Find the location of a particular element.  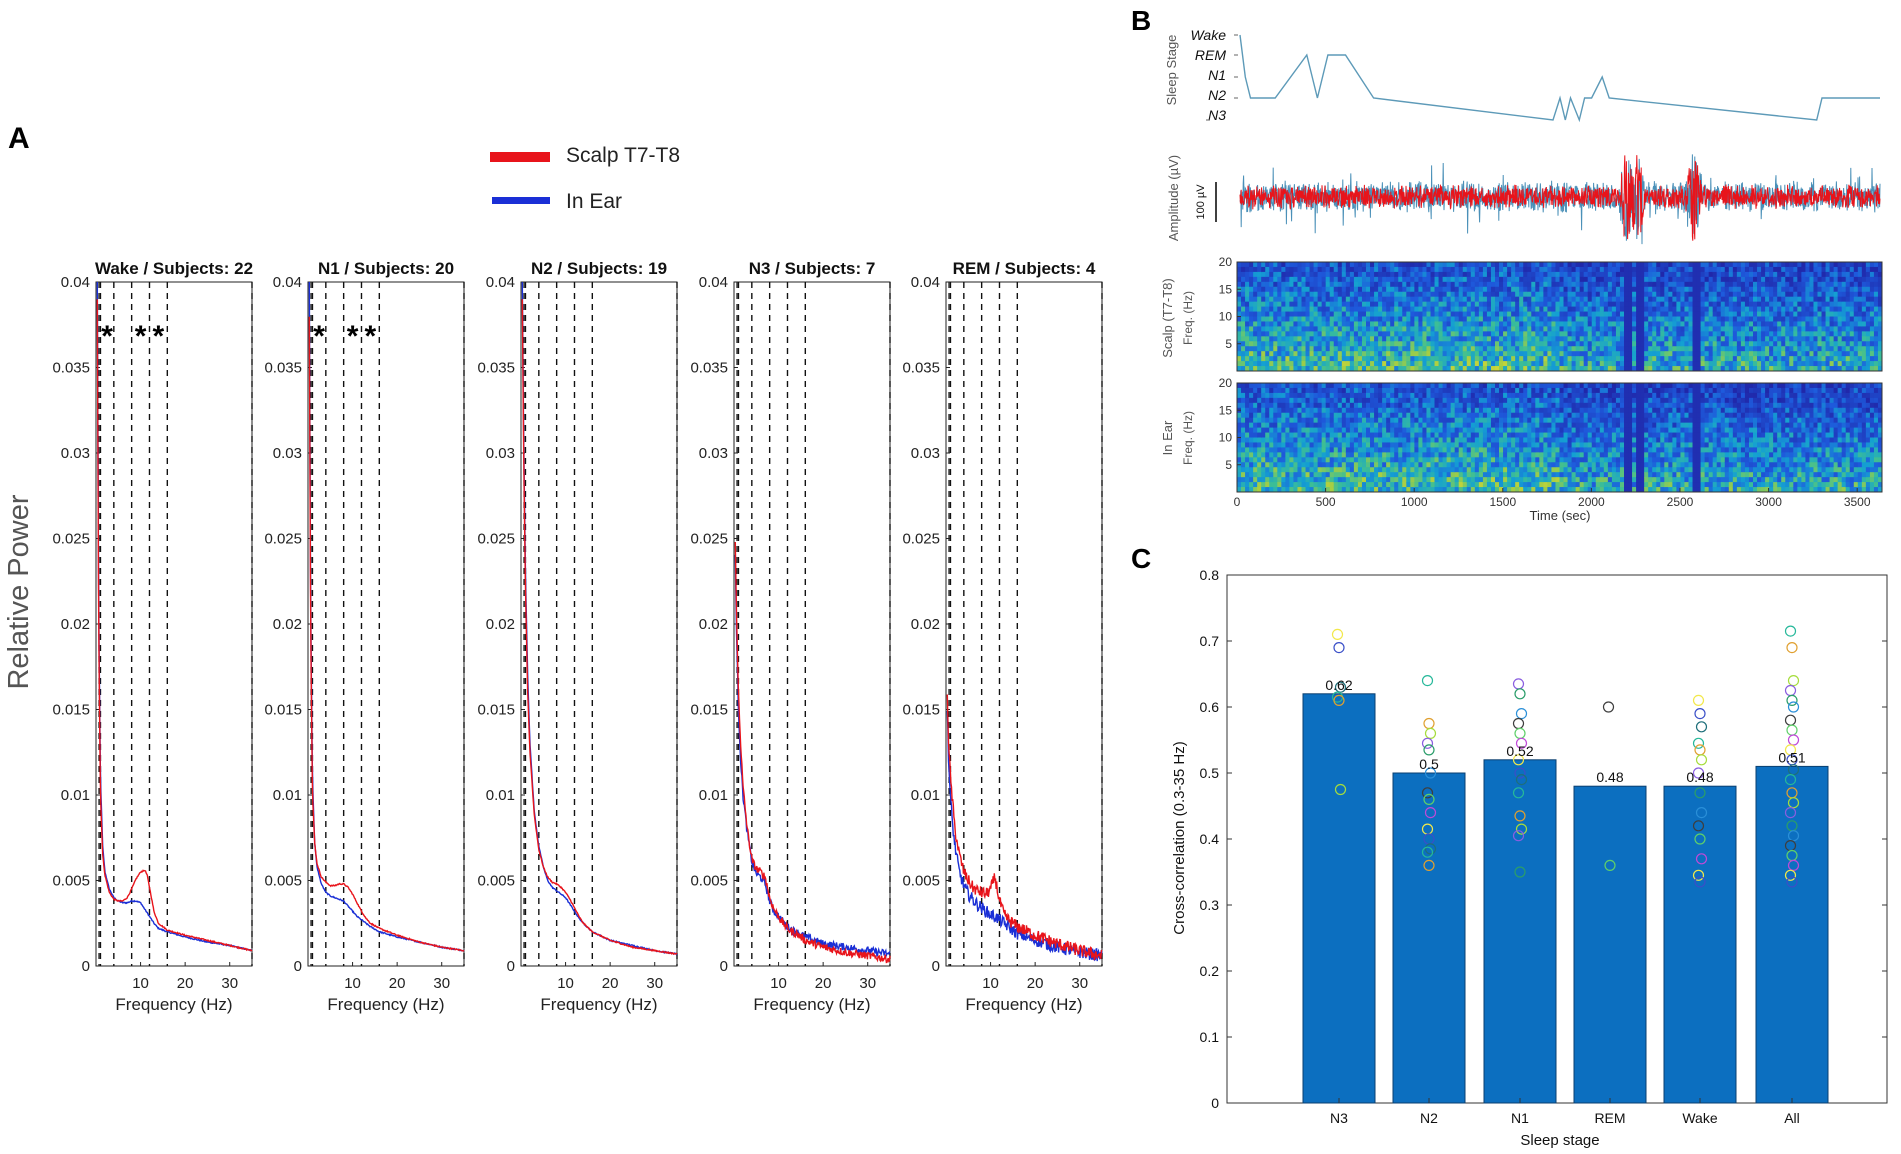

significance-star-wake-0: * is located at coordinates (107, 336).